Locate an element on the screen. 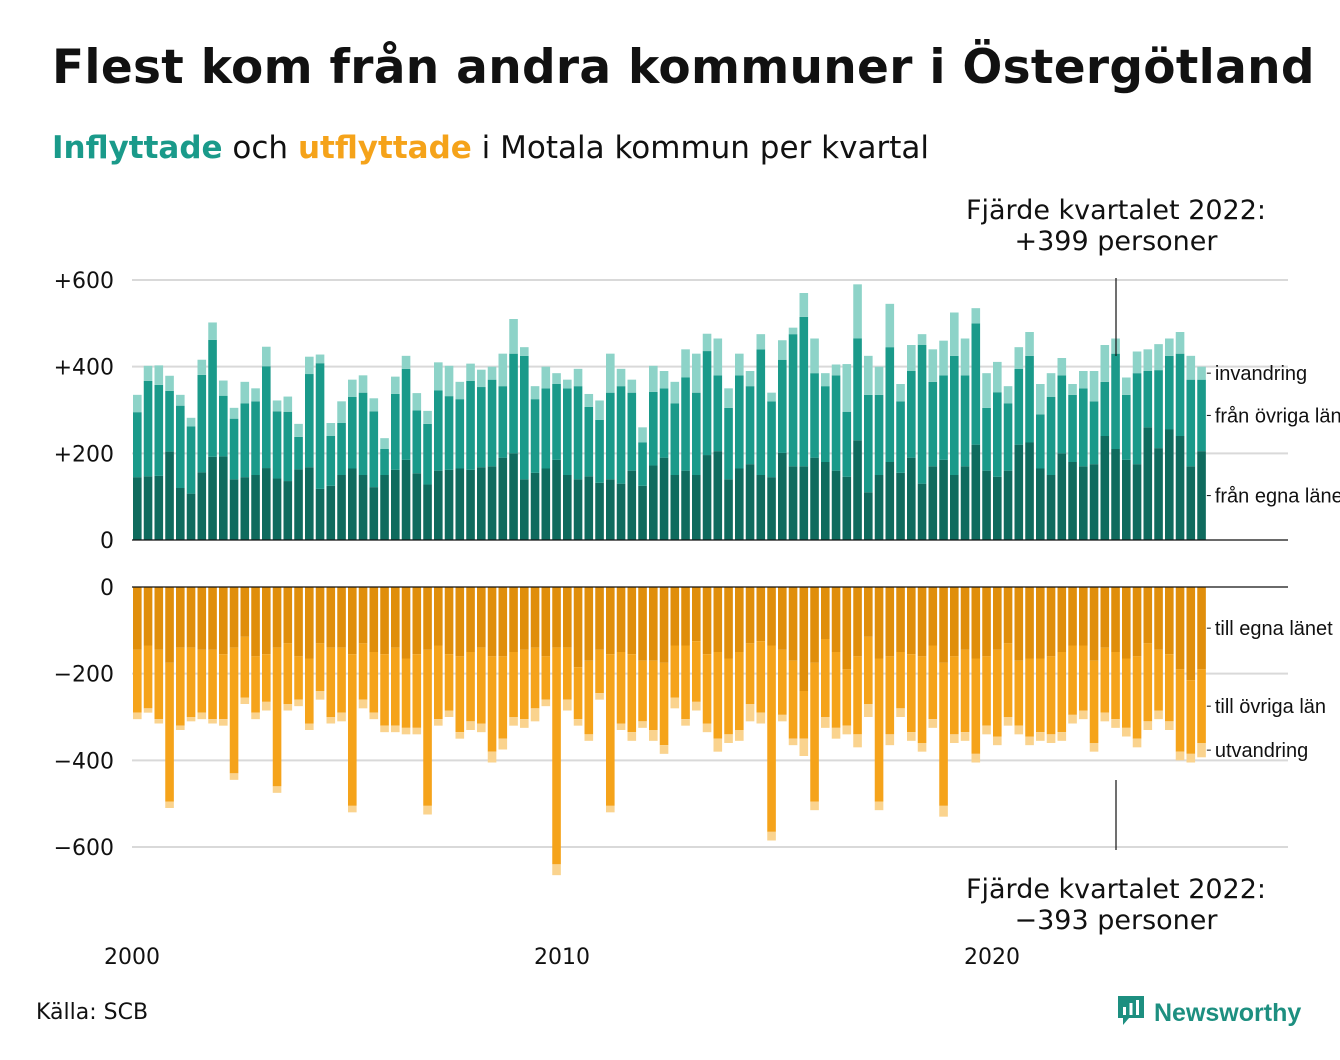  segment-label-out: till övriga län is located at coordinates (1270, 707).